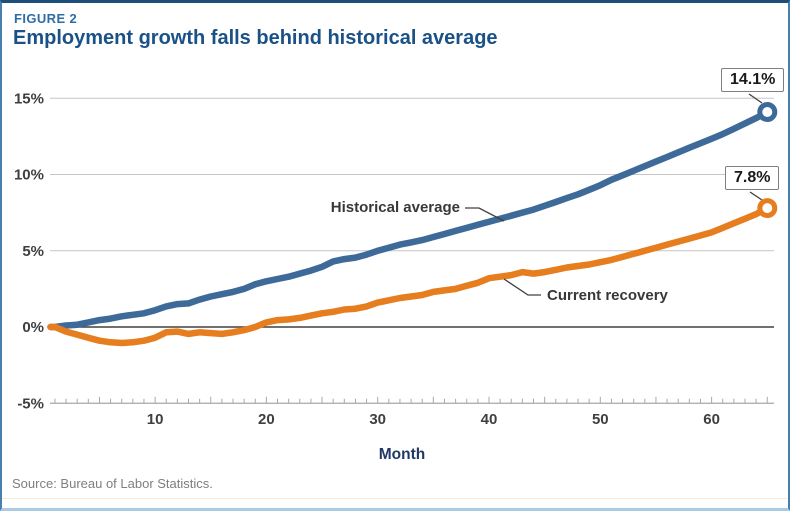  What do you see at coordinates (266, 419) in the screenshot?
I see `x-tick-label: 20` at bounding box center [266, 419].